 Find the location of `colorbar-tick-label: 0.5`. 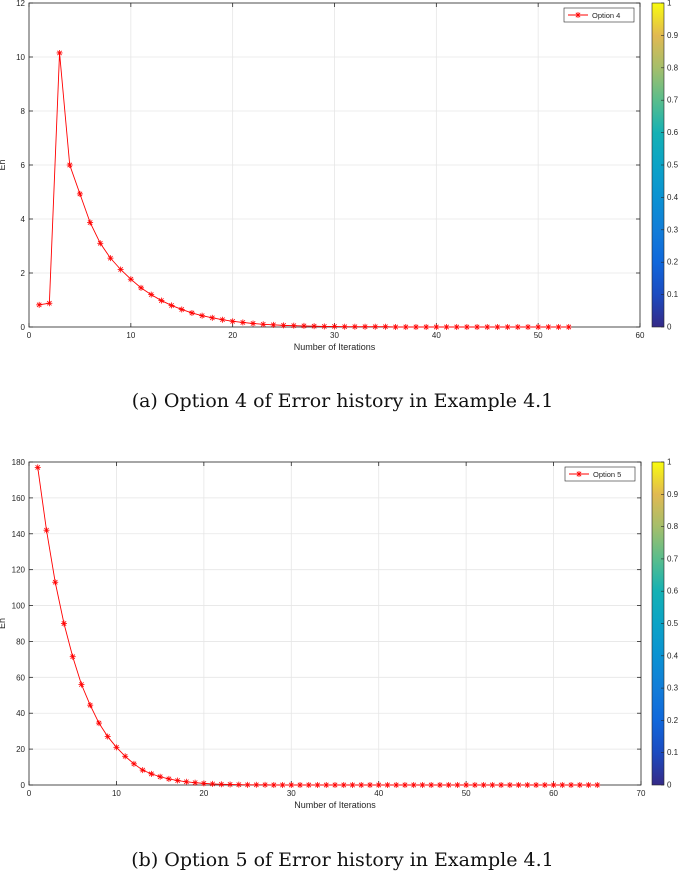

colorbar-tick-label: 0.5 is located at coordinates (673, 623).